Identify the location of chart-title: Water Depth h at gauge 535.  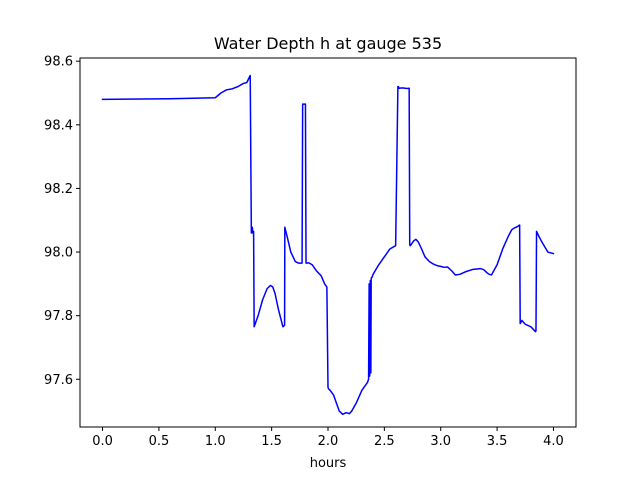
(328, 43).